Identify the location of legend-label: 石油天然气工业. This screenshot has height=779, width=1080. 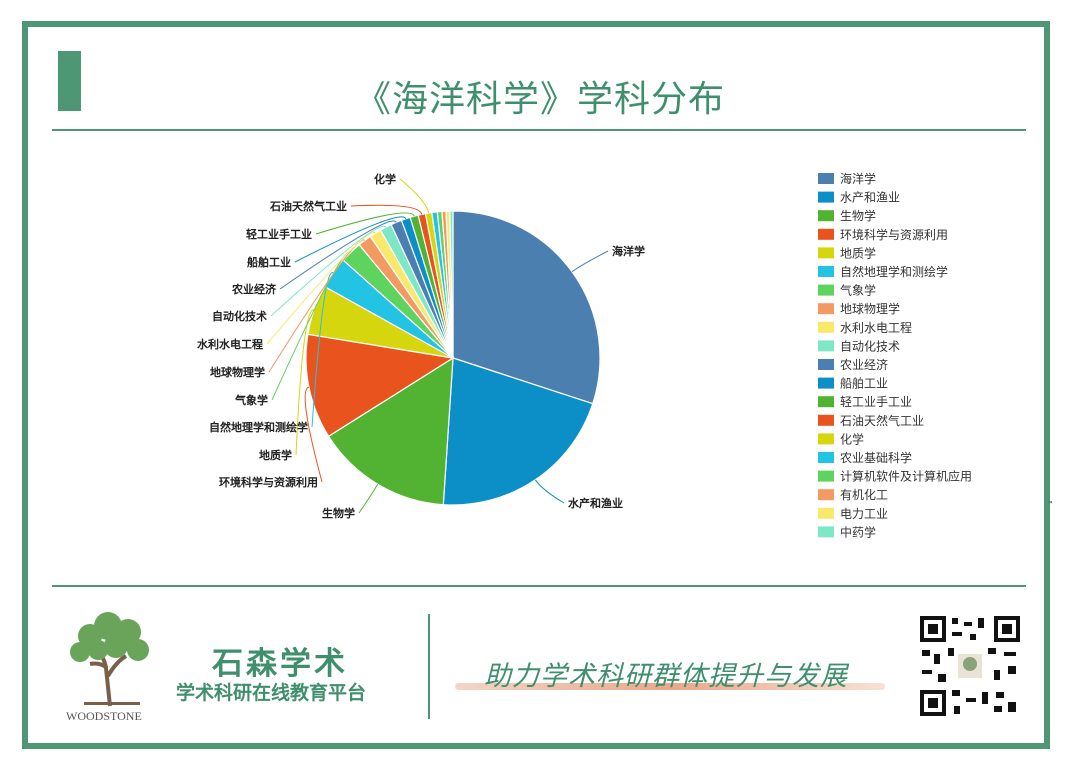
(882, 420).